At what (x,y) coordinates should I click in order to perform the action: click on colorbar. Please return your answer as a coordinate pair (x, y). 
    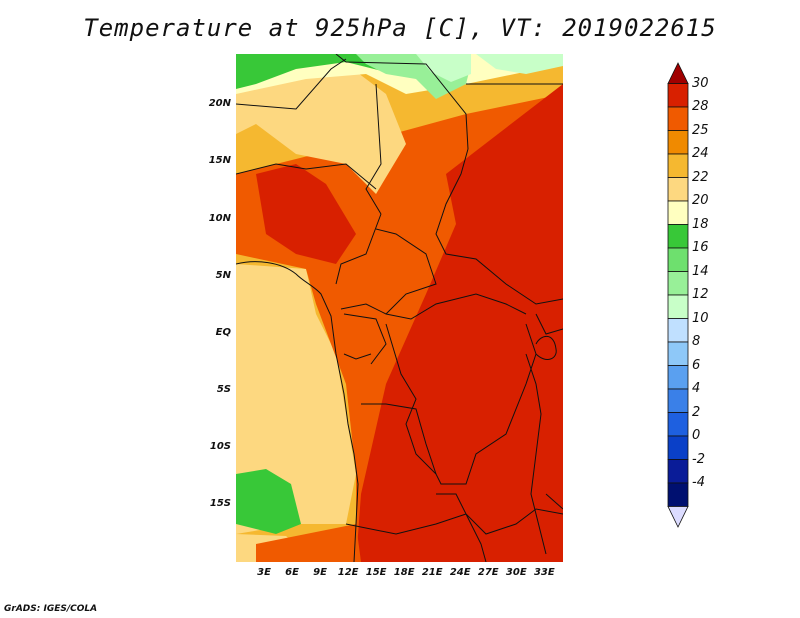
    Looking at the image, I should click on (678, 295).